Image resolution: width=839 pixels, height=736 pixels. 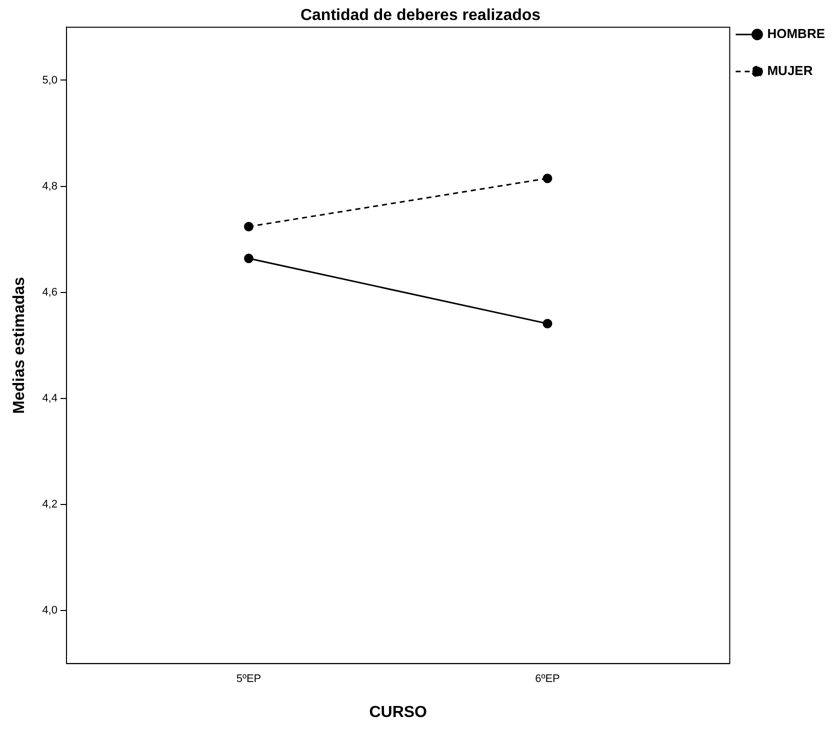 I want to click on y-axis-title: Medias estimadas, so click(x=19, y=345).